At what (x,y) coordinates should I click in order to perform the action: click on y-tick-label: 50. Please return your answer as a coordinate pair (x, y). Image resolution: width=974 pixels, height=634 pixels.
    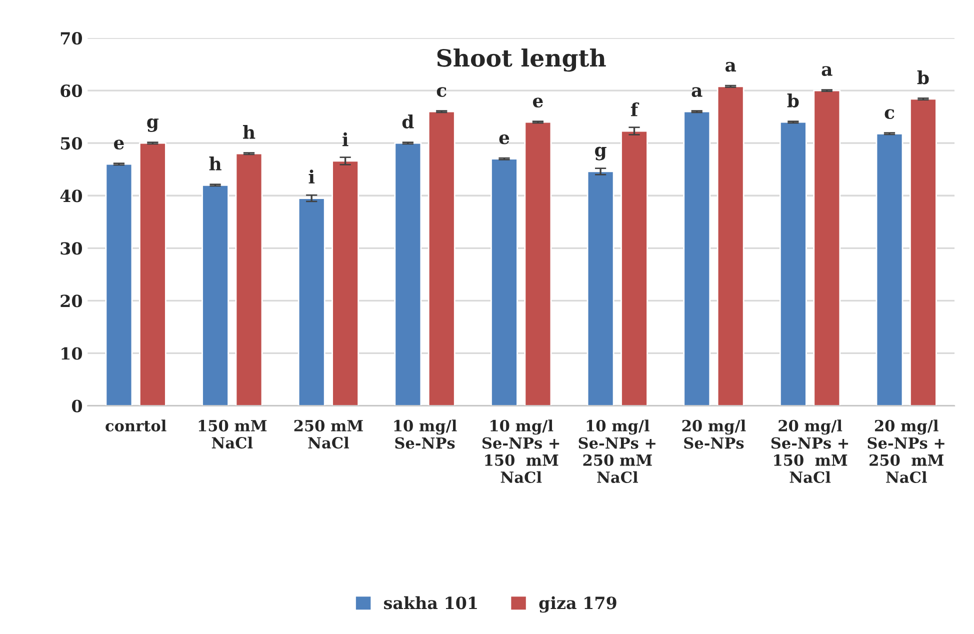
    Looking at the image, I should click on (71, 143).